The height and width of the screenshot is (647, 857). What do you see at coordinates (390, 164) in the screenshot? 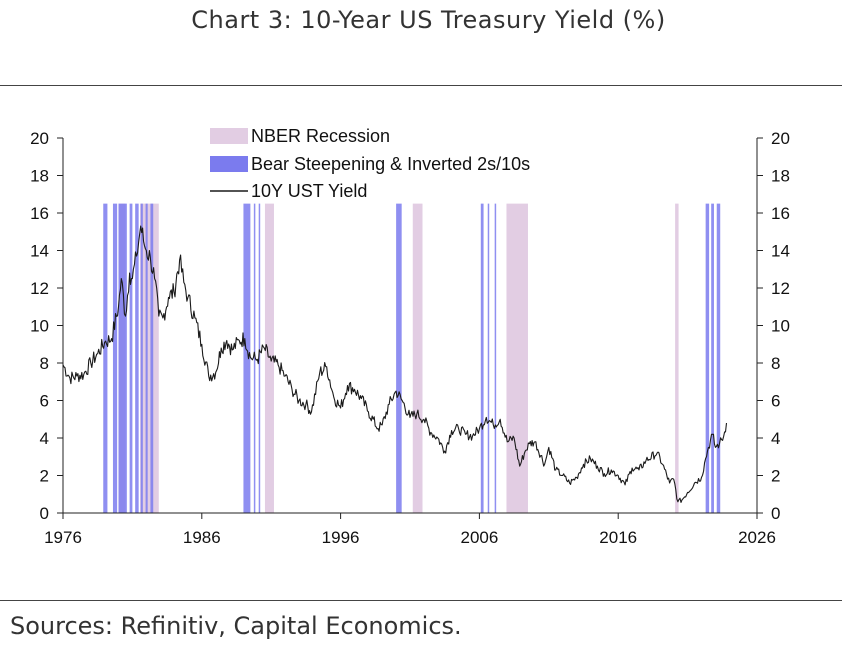
I see `legend-label-bear: Bear Steepening & Inverted 2s/10s` at bounding box center [390, 164].